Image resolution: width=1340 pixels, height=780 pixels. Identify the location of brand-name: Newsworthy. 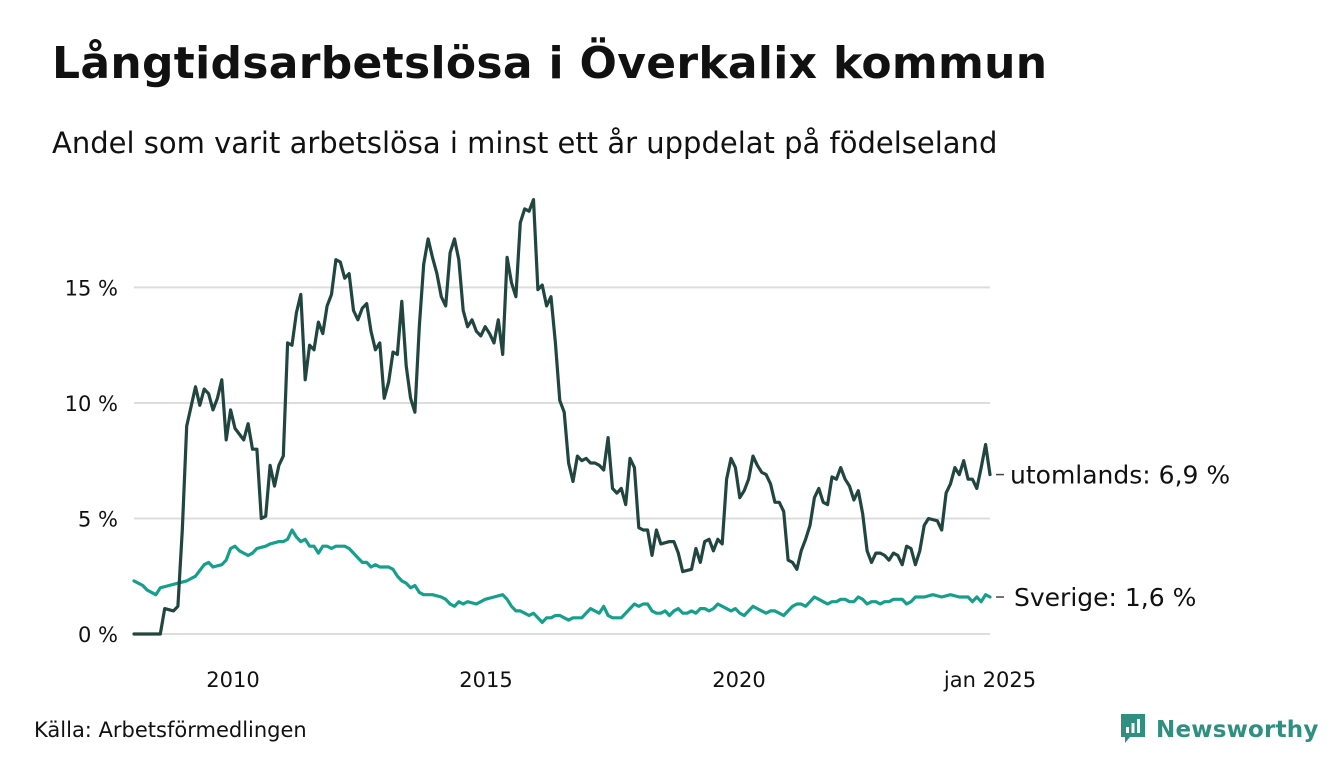
(1237, 730).